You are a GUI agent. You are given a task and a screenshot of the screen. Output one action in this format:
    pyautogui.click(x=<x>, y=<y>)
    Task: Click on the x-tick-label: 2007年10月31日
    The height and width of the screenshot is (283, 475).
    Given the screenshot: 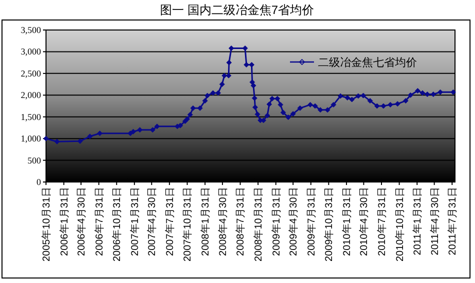 What is the action you would take?
    pyautogui.click(x=188, y=224)
    